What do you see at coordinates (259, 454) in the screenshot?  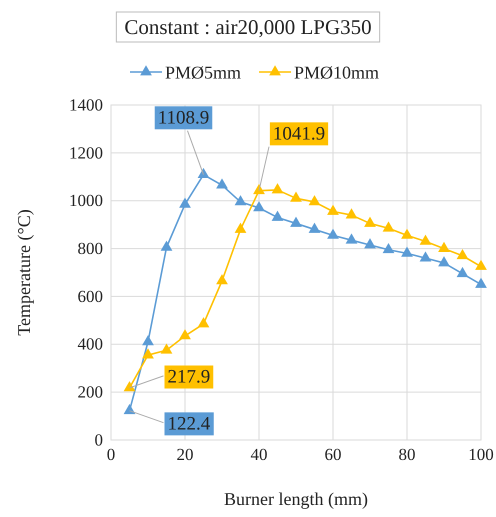 I see `x-tick-label: 40` at bounding box center [259, 454].